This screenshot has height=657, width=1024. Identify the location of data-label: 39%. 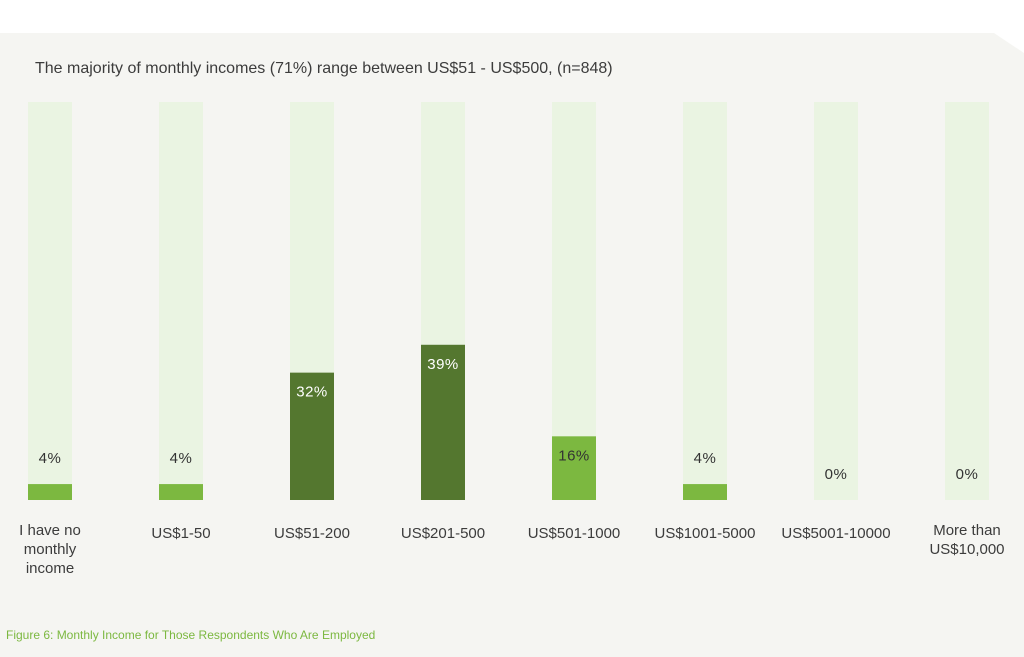
(443, 364).